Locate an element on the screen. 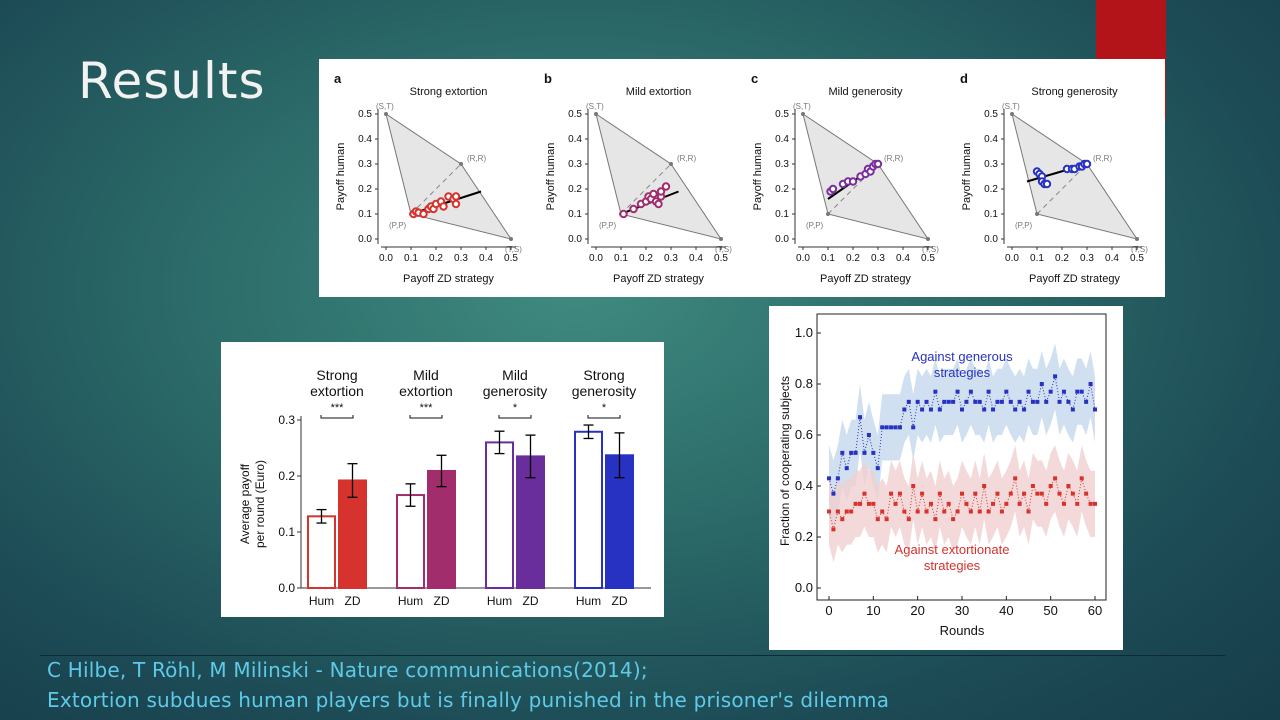  significance-label: *** is located at coordinates (427, 408).